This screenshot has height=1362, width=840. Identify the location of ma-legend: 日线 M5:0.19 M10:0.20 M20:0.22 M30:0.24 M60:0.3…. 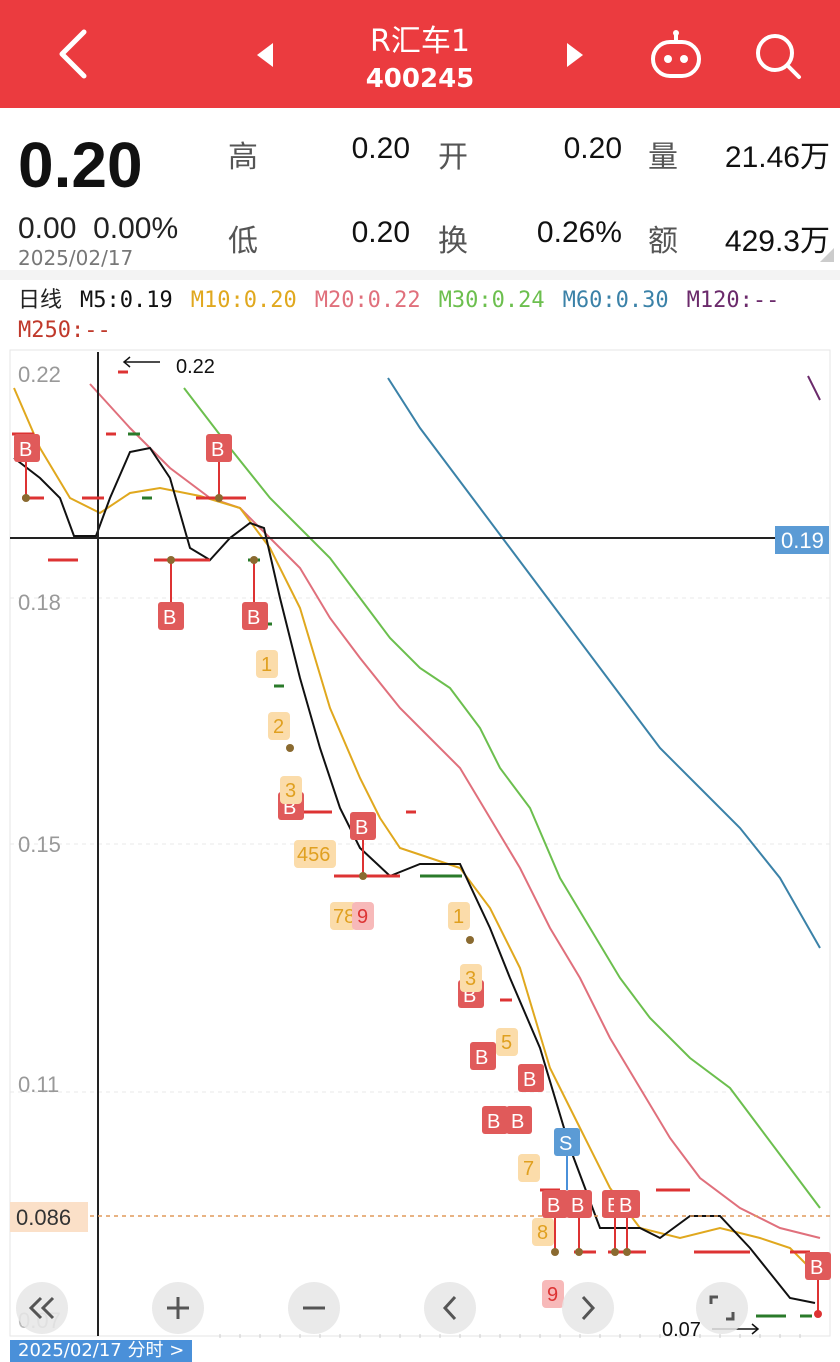
(423, 316).